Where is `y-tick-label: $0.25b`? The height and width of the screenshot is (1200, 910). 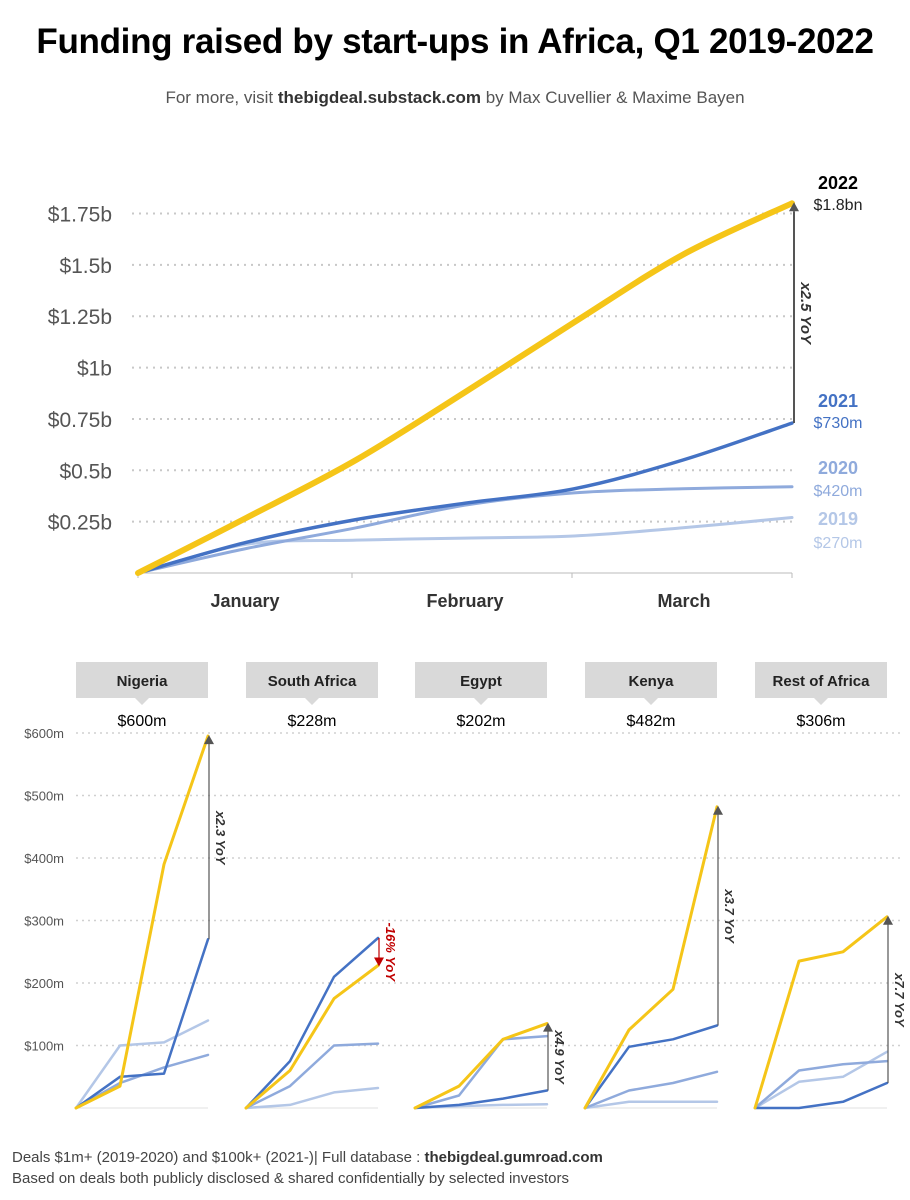
y-tick-label: $0.25b is located at coordinates (80, 523).